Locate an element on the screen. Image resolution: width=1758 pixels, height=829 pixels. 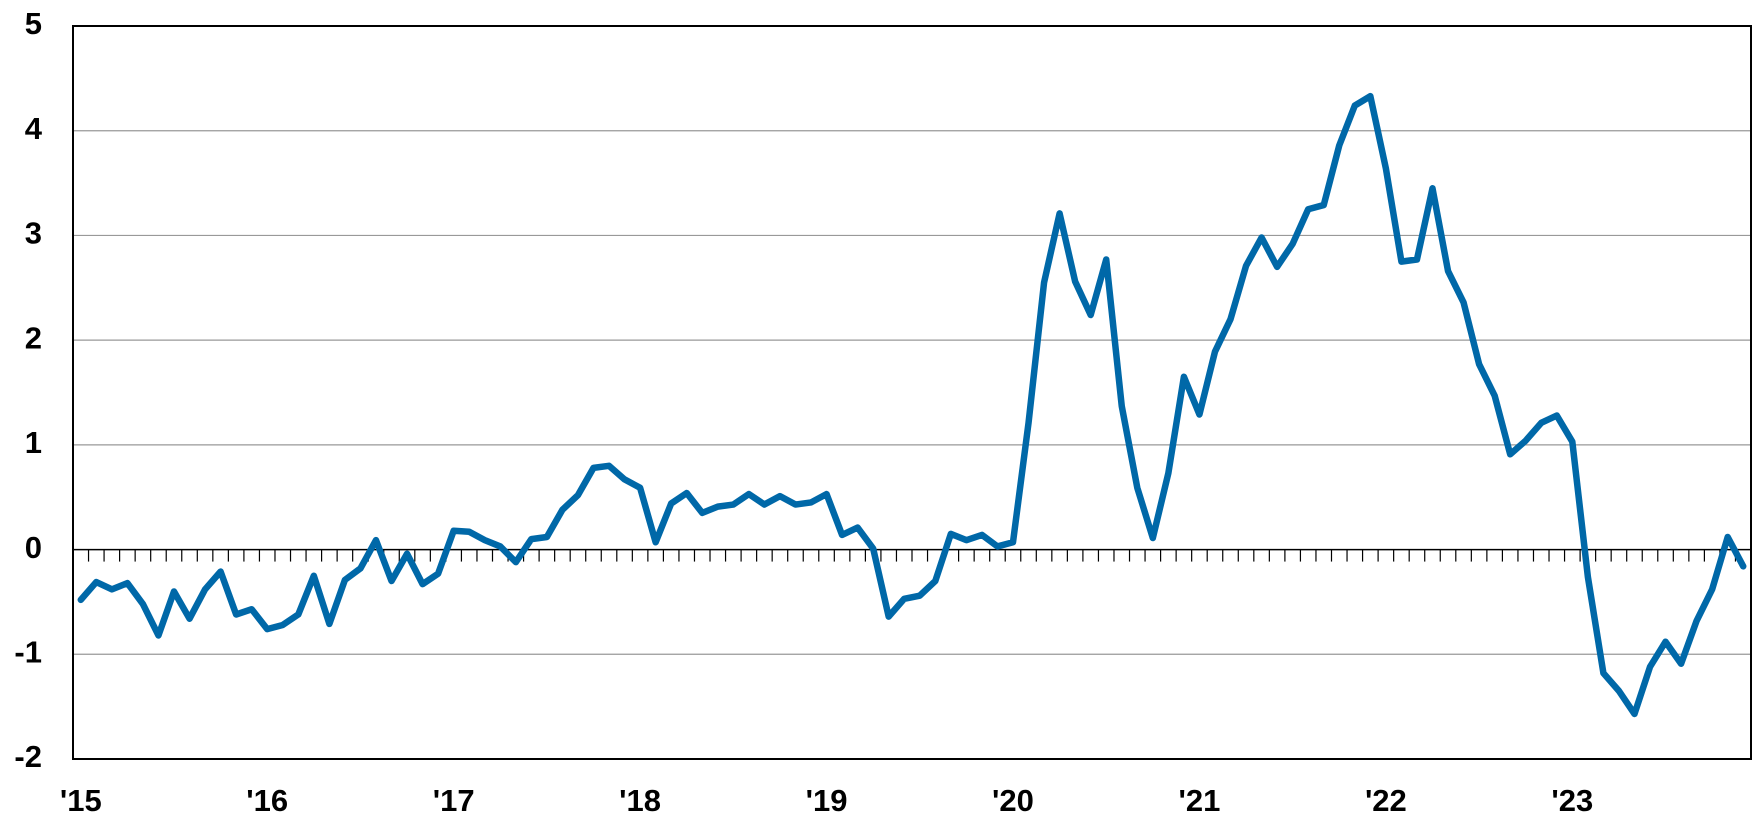
y-tick-label: 0 is located at coordinates (33, 547).